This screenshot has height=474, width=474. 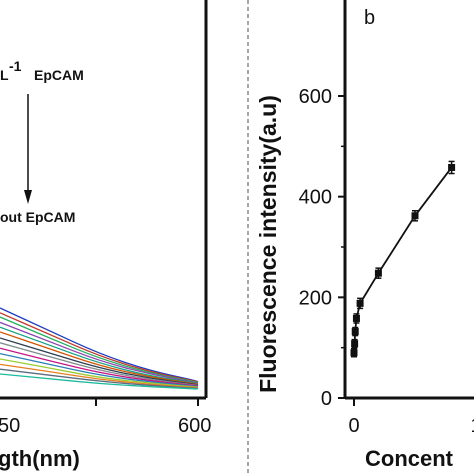 What do you see at coordinates (28, 197) in the screenshot?
I see `annotation-arrow-head` at bounding box center [28, 197].